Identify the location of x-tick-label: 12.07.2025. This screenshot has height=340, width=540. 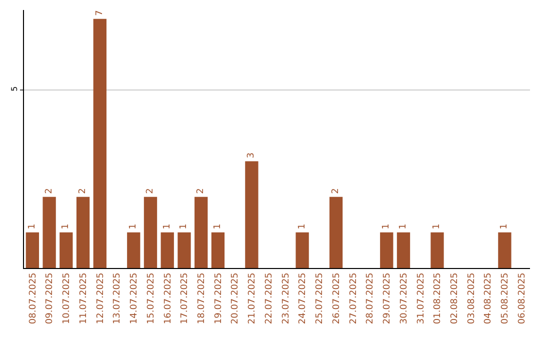
(101, 298).